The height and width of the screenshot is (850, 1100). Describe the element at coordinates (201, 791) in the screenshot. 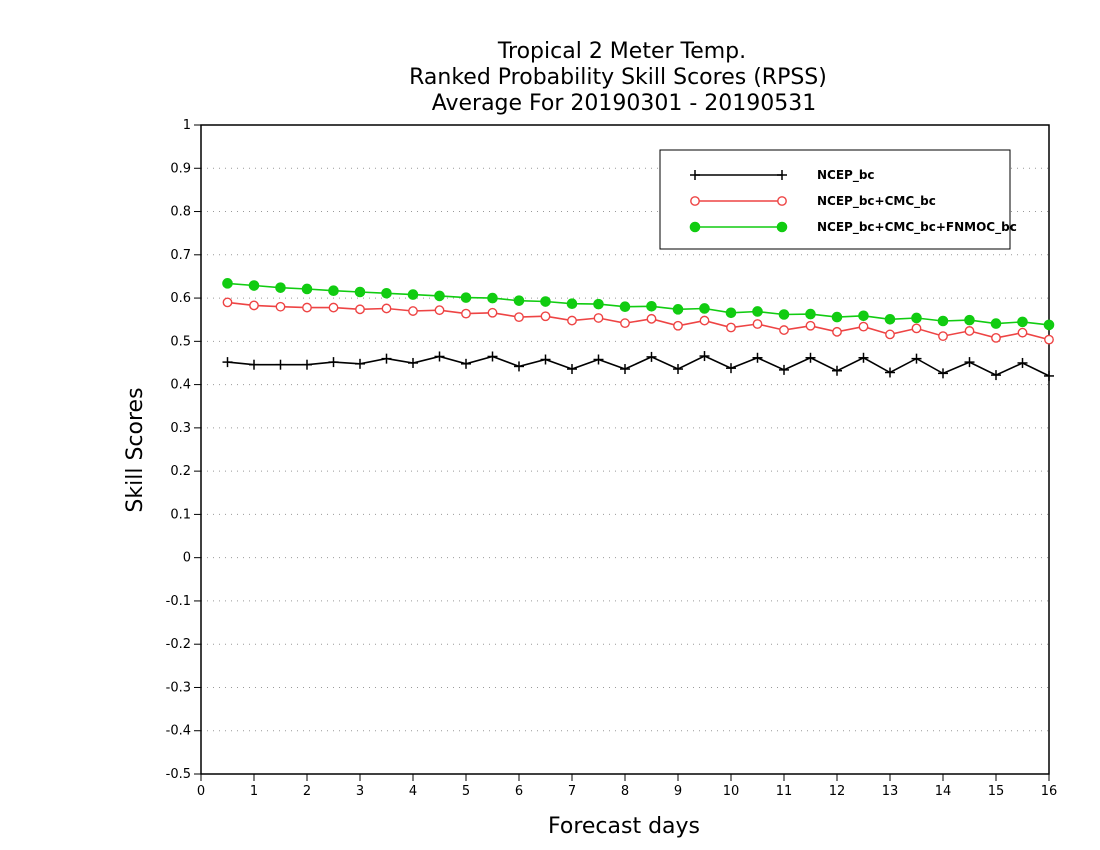

I see `x-tick-label: 0` at that location.